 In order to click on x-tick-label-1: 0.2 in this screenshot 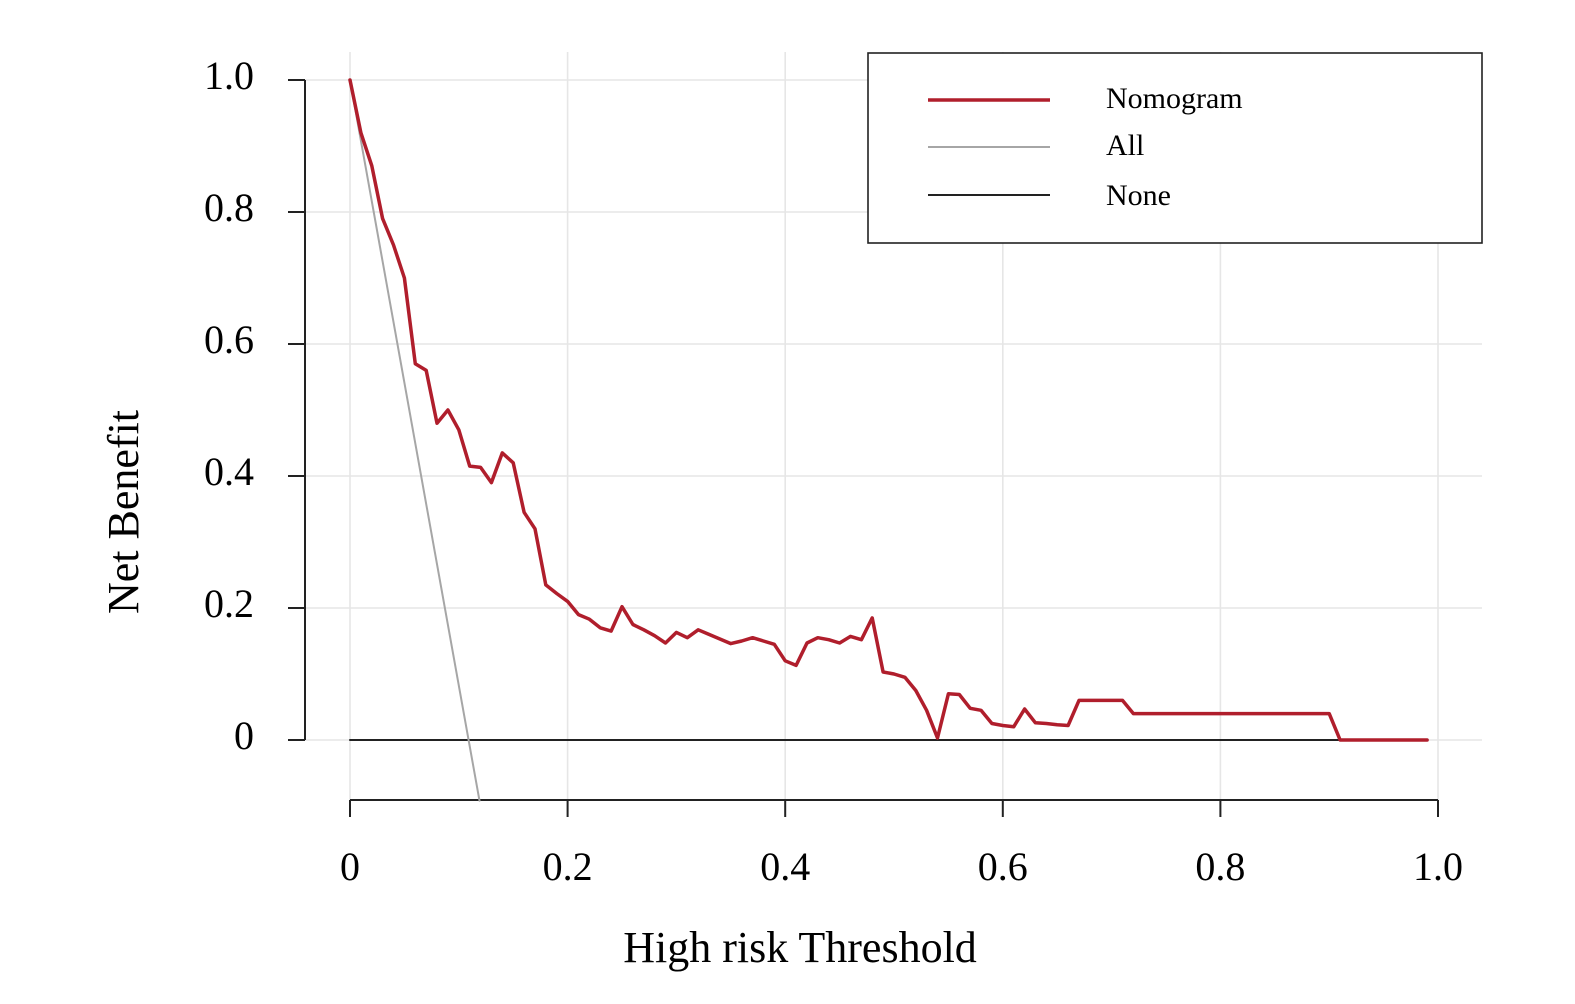, I will do `click(568, 866)`.